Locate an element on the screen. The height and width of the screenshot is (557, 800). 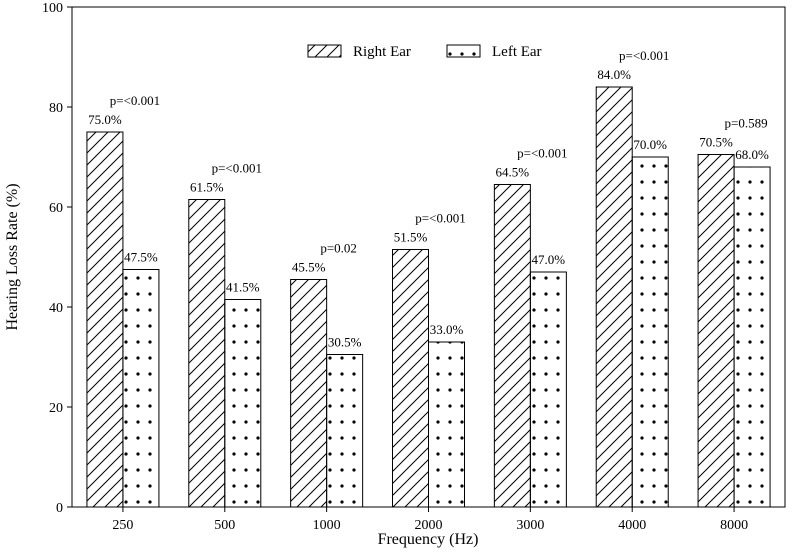
data-label: 64.5% is located at coordinates (513, 172).